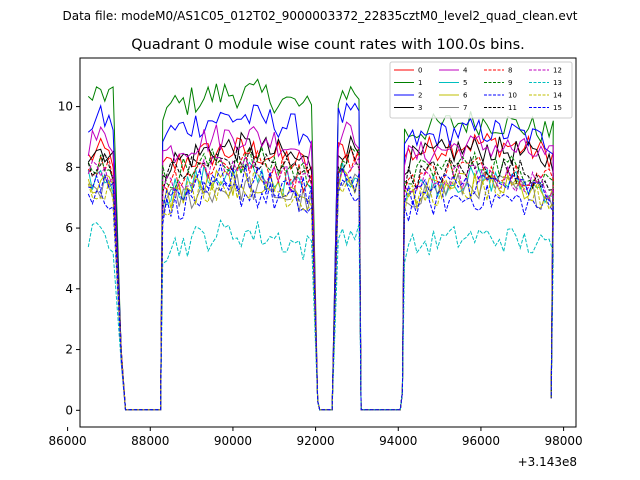 The width and height of the screenshot is (640, 480). What do you see at coordinates (564, 441) in the screenshot?
I see `x-tick-label-98000: 98000` at bounding box center [564, 441].